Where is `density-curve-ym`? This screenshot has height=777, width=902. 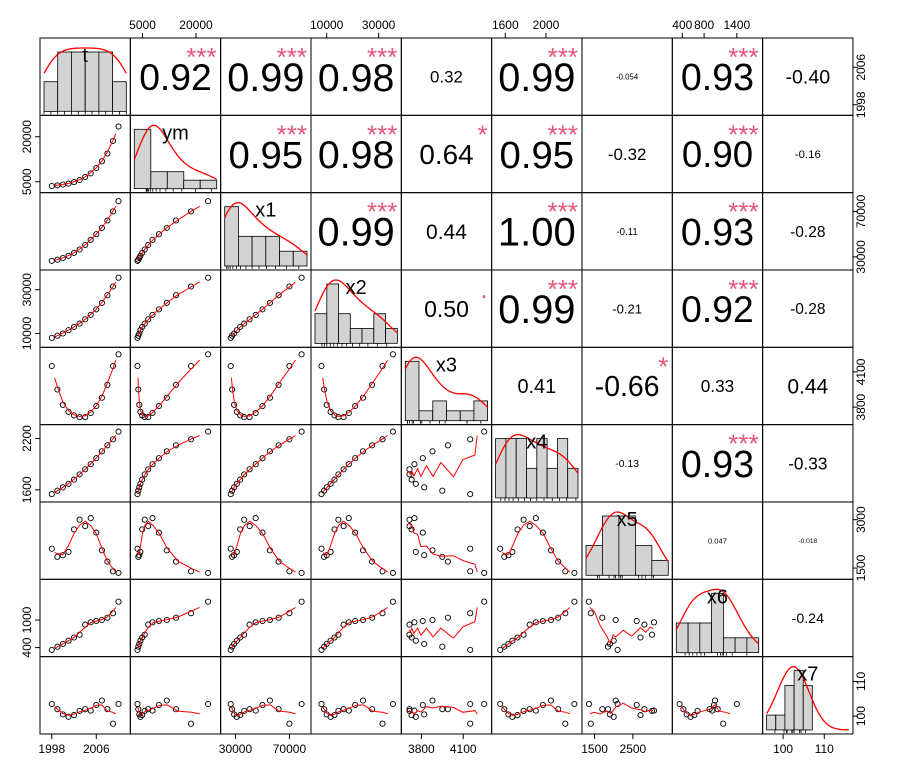
density-curve-ym is located at coordinates (175, 152).